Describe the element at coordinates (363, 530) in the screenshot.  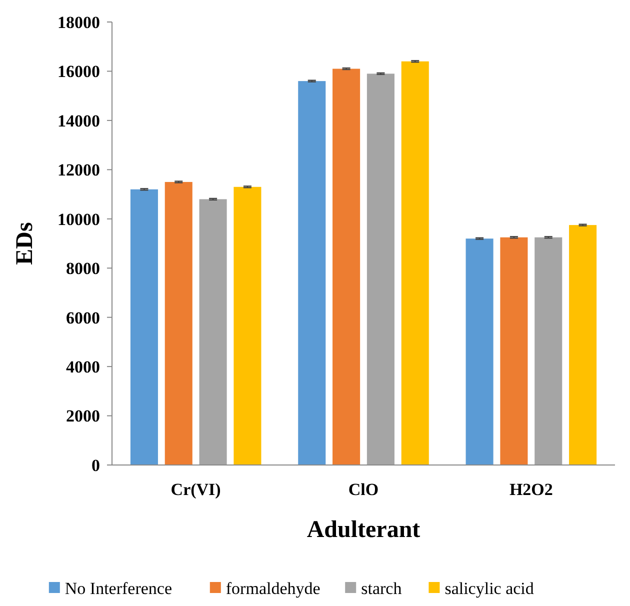
I see `x-axis-title: Adulterant` at that location.